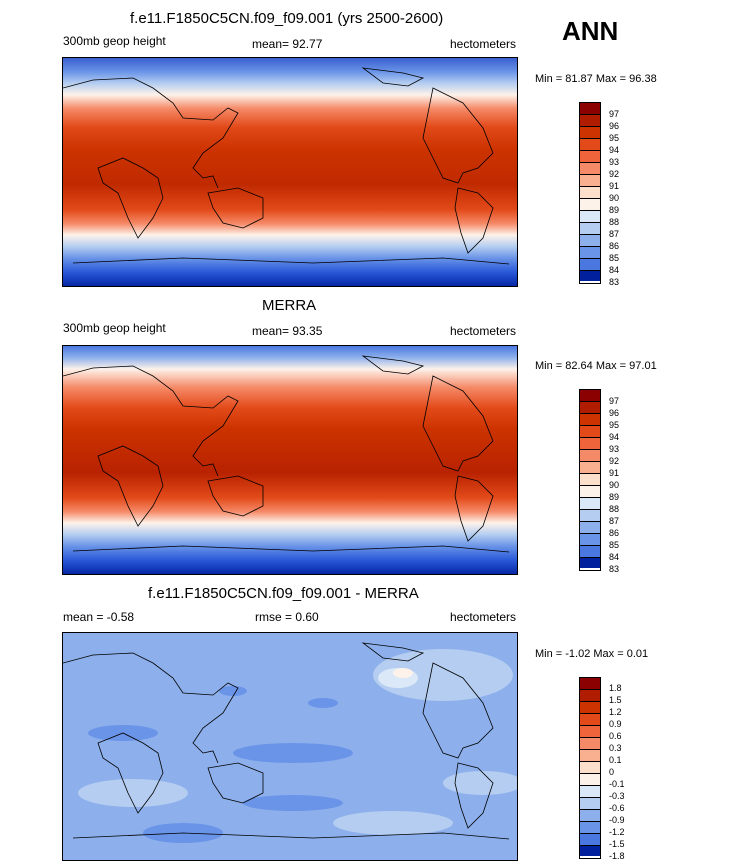  Describe the element at coordinates (614, 258) in the screenshot. I see `panel-1-tick: 85` at that location.